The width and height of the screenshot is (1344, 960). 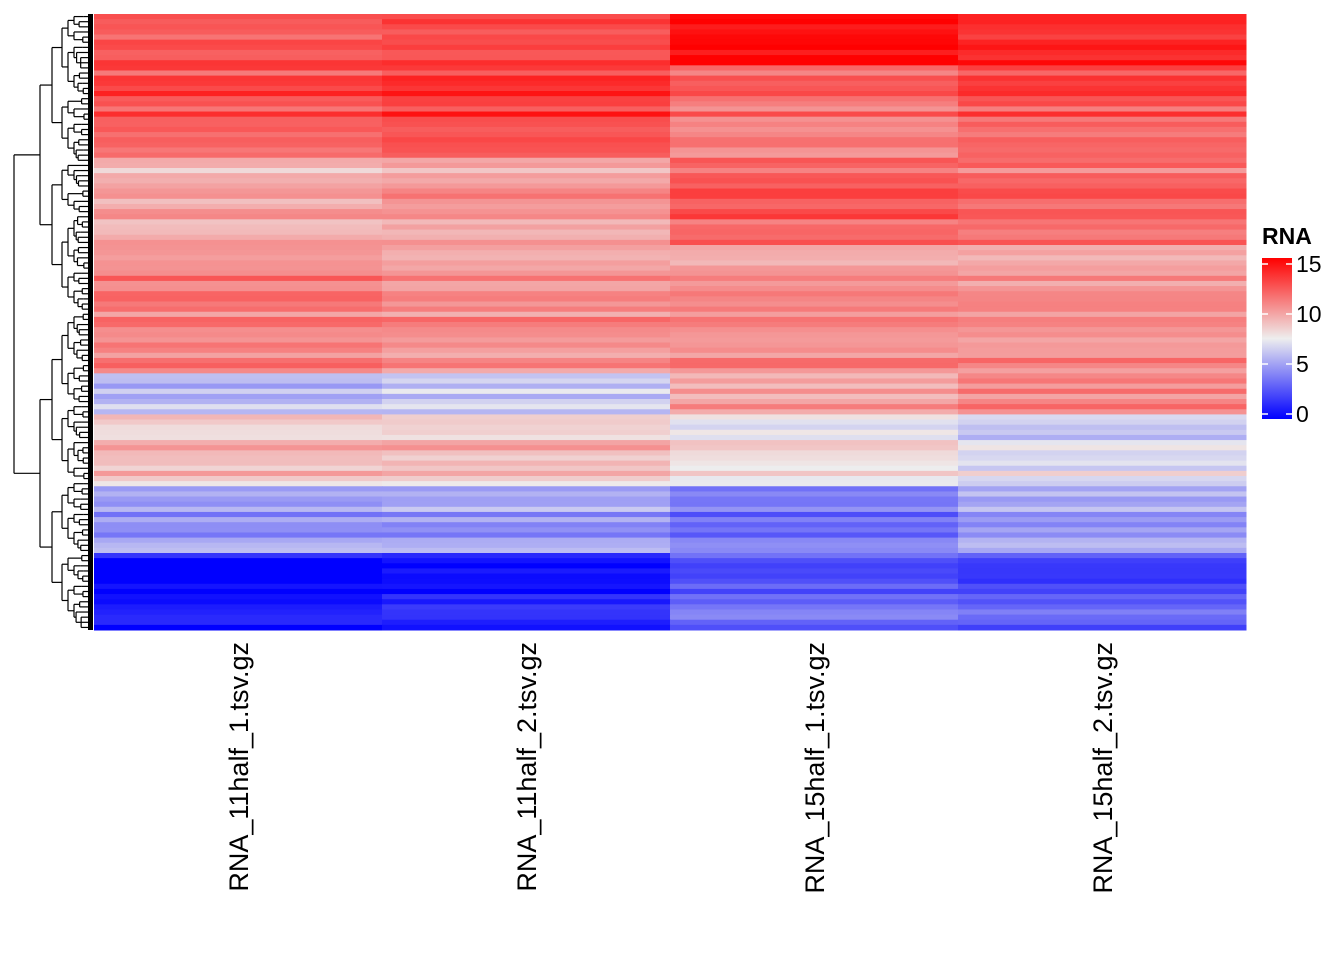 I want to click on column-label: RNA_11half_1.tsv.gz, so click(x=239, y=767).